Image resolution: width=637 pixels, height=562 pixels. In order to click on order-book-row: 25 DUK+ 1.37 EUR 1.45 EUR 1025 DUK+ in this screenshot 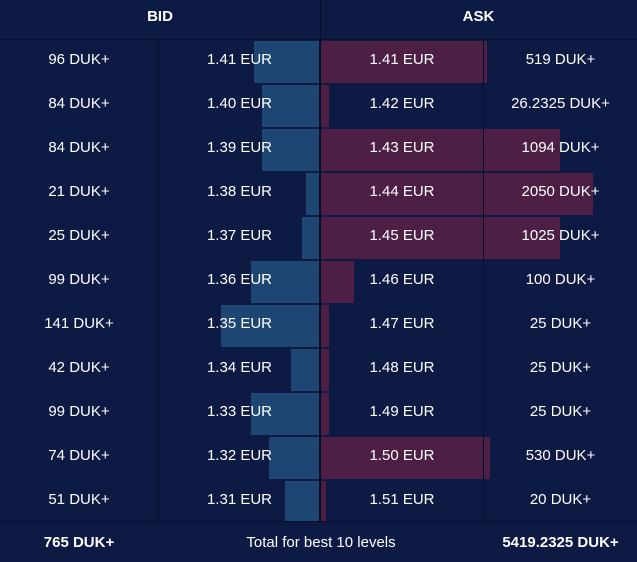, I will do `click(318, 238)`.